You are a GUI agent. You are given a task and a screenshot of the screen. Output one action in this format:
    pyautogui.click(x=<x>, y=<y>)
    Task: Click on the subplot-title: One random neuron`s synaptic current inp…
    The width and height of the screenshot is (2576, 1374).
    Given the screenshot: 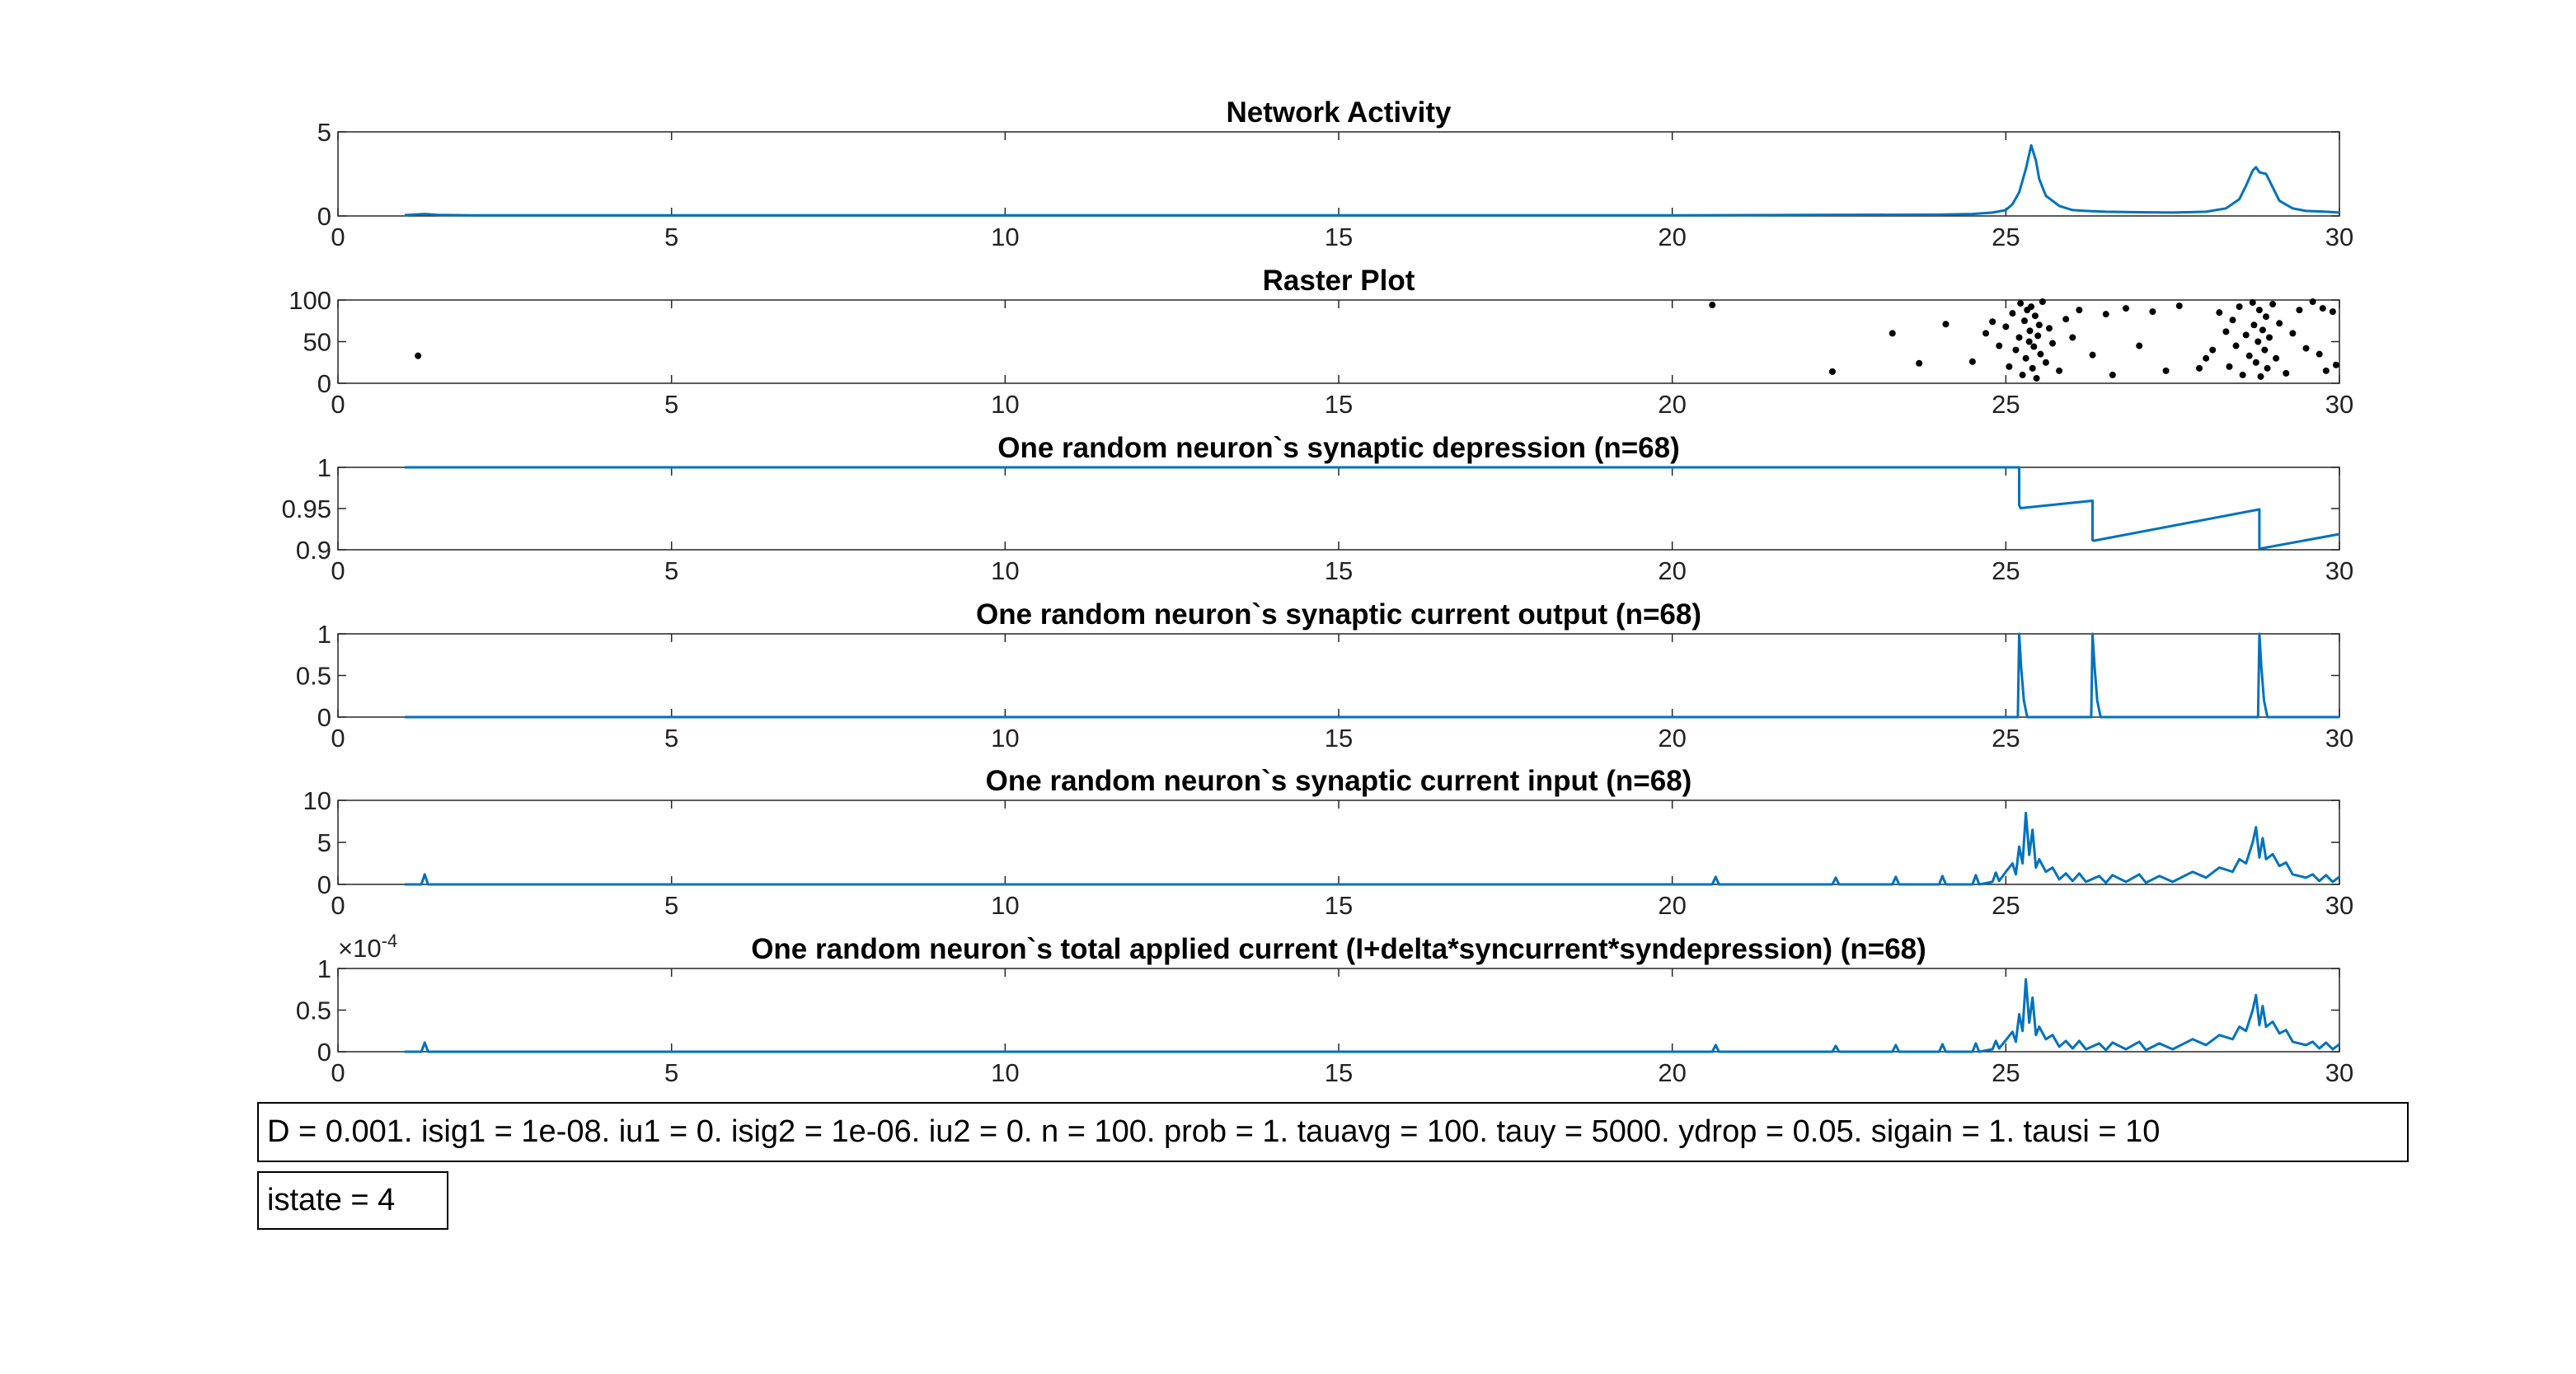 What is the action you would take?
    pyautogui.click(x=1339, y=781)
    